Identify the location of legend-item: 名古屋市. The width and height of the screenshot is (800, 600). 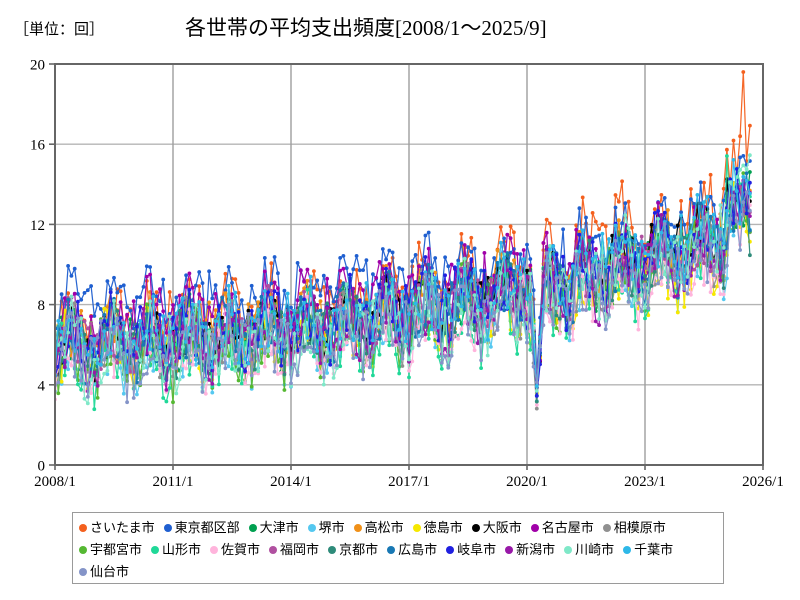
(562, 527).